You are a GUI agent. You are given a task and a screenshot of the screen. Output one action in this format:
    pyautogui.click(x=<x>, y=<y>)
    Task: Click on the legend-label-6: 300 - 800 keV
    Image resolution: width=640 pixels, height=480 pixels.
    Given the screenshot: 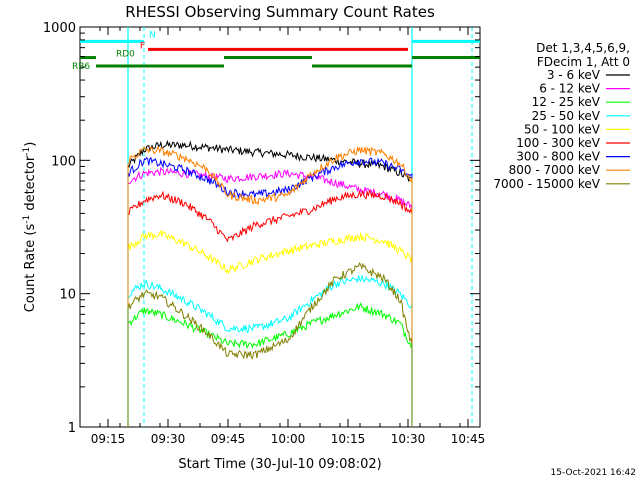 What is the action you would take?
    pyautogui.click(x=558, y=157)
    